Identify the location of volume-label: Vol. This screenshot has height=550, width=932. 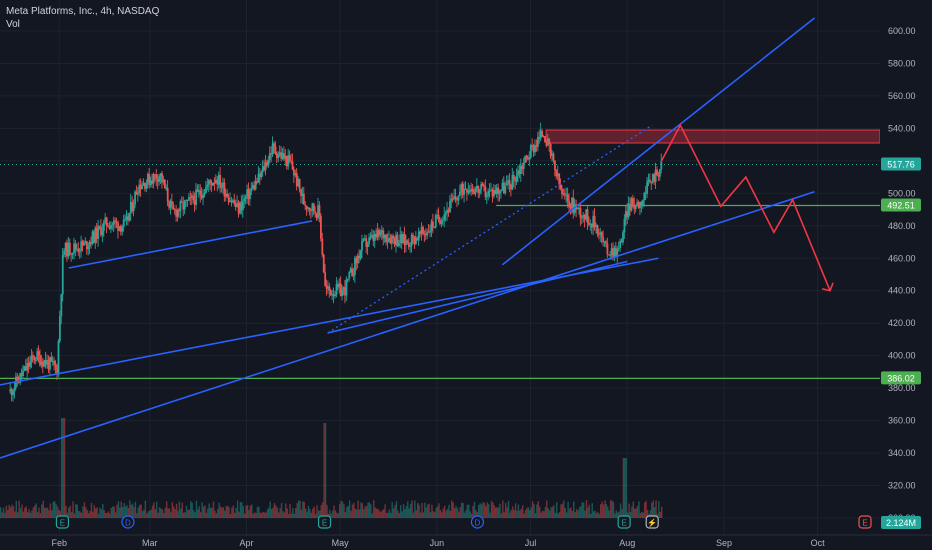
(13, 24).